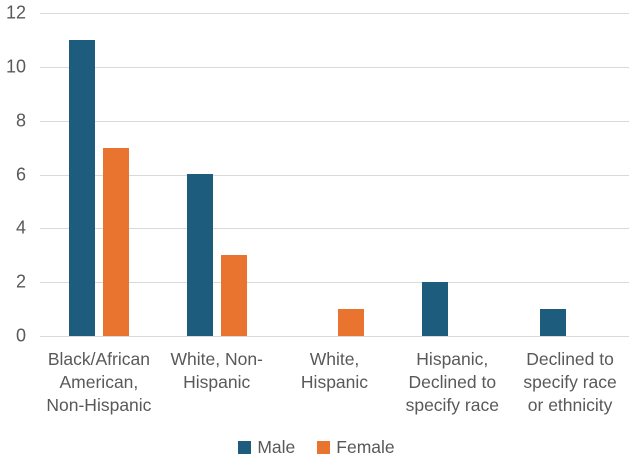  Describe the element at coordinates (216, 359) in the screenshot. I see `x-category-label-line: White, Non-` at that location.